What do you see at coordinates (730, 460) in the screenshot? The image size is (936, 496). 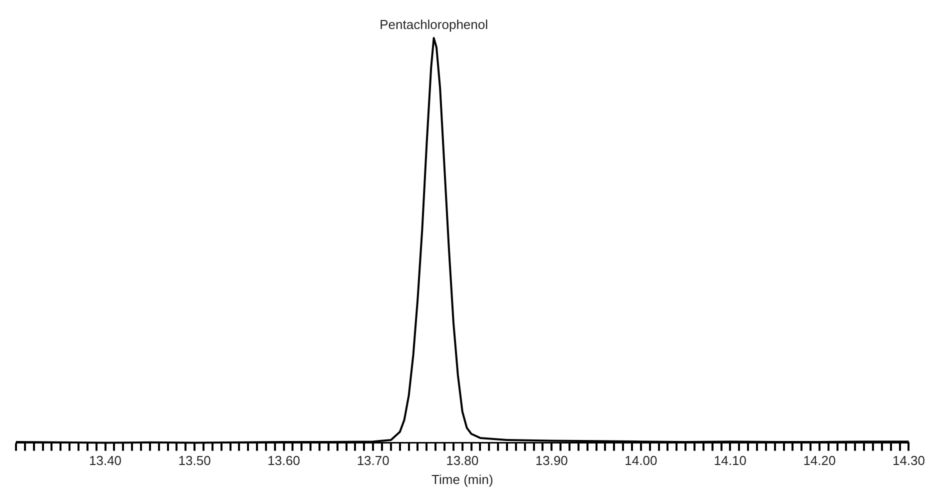 I see `x-tick-label: 14.10` at bounding box center [730, 460].